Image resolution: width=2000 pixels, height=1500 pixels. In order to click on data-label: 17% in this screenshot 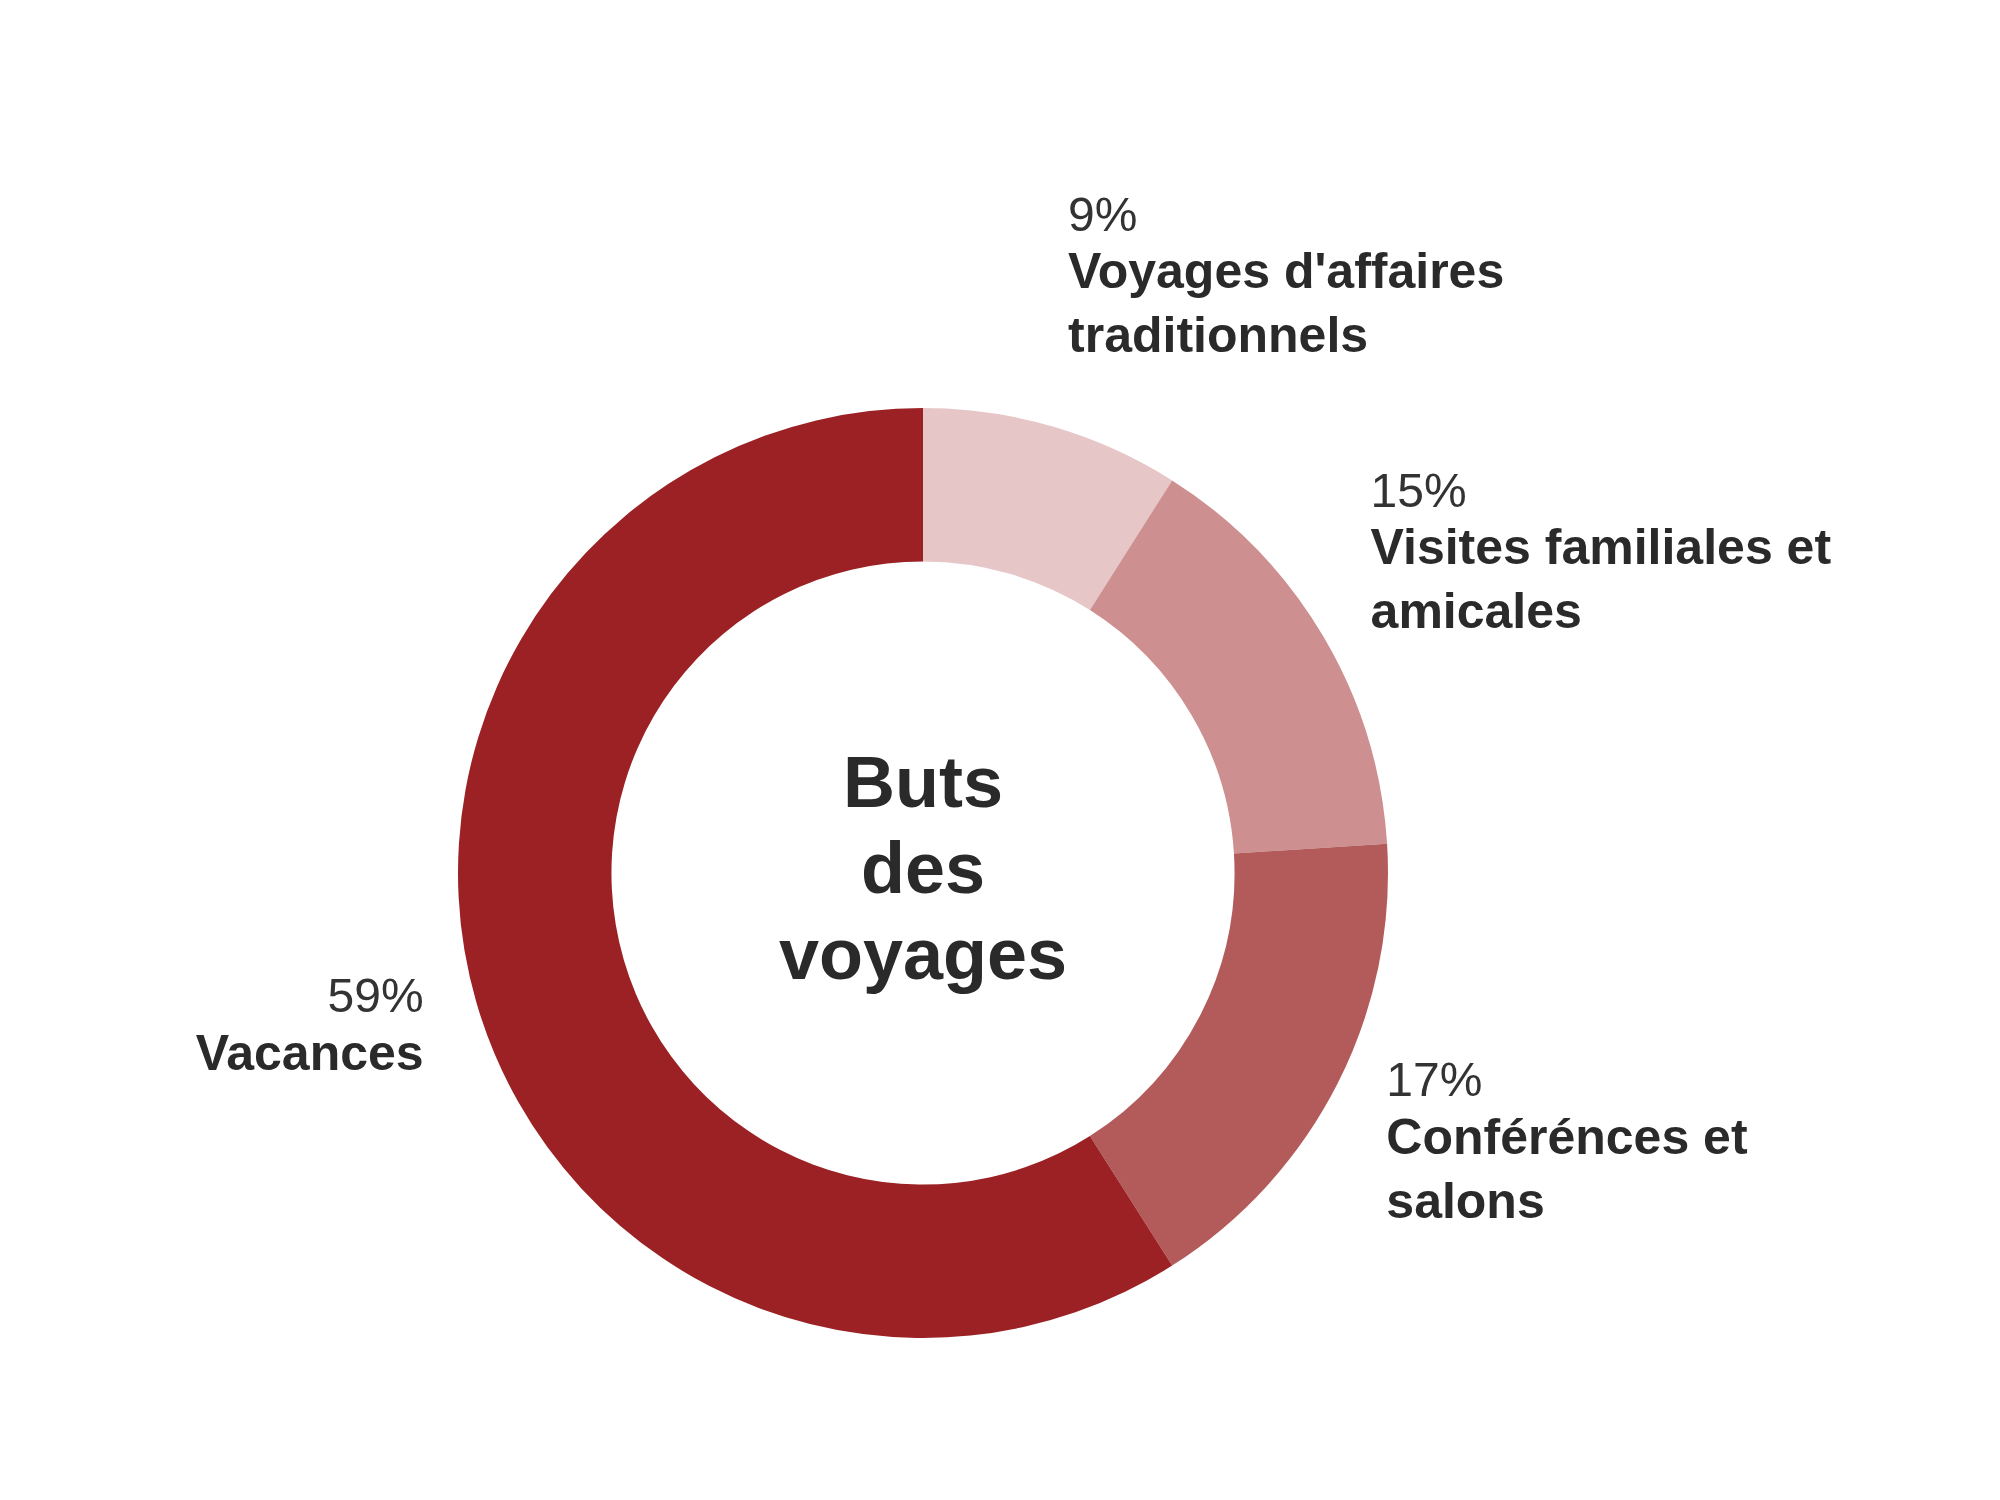, I will do `click(1434, 1080)`.